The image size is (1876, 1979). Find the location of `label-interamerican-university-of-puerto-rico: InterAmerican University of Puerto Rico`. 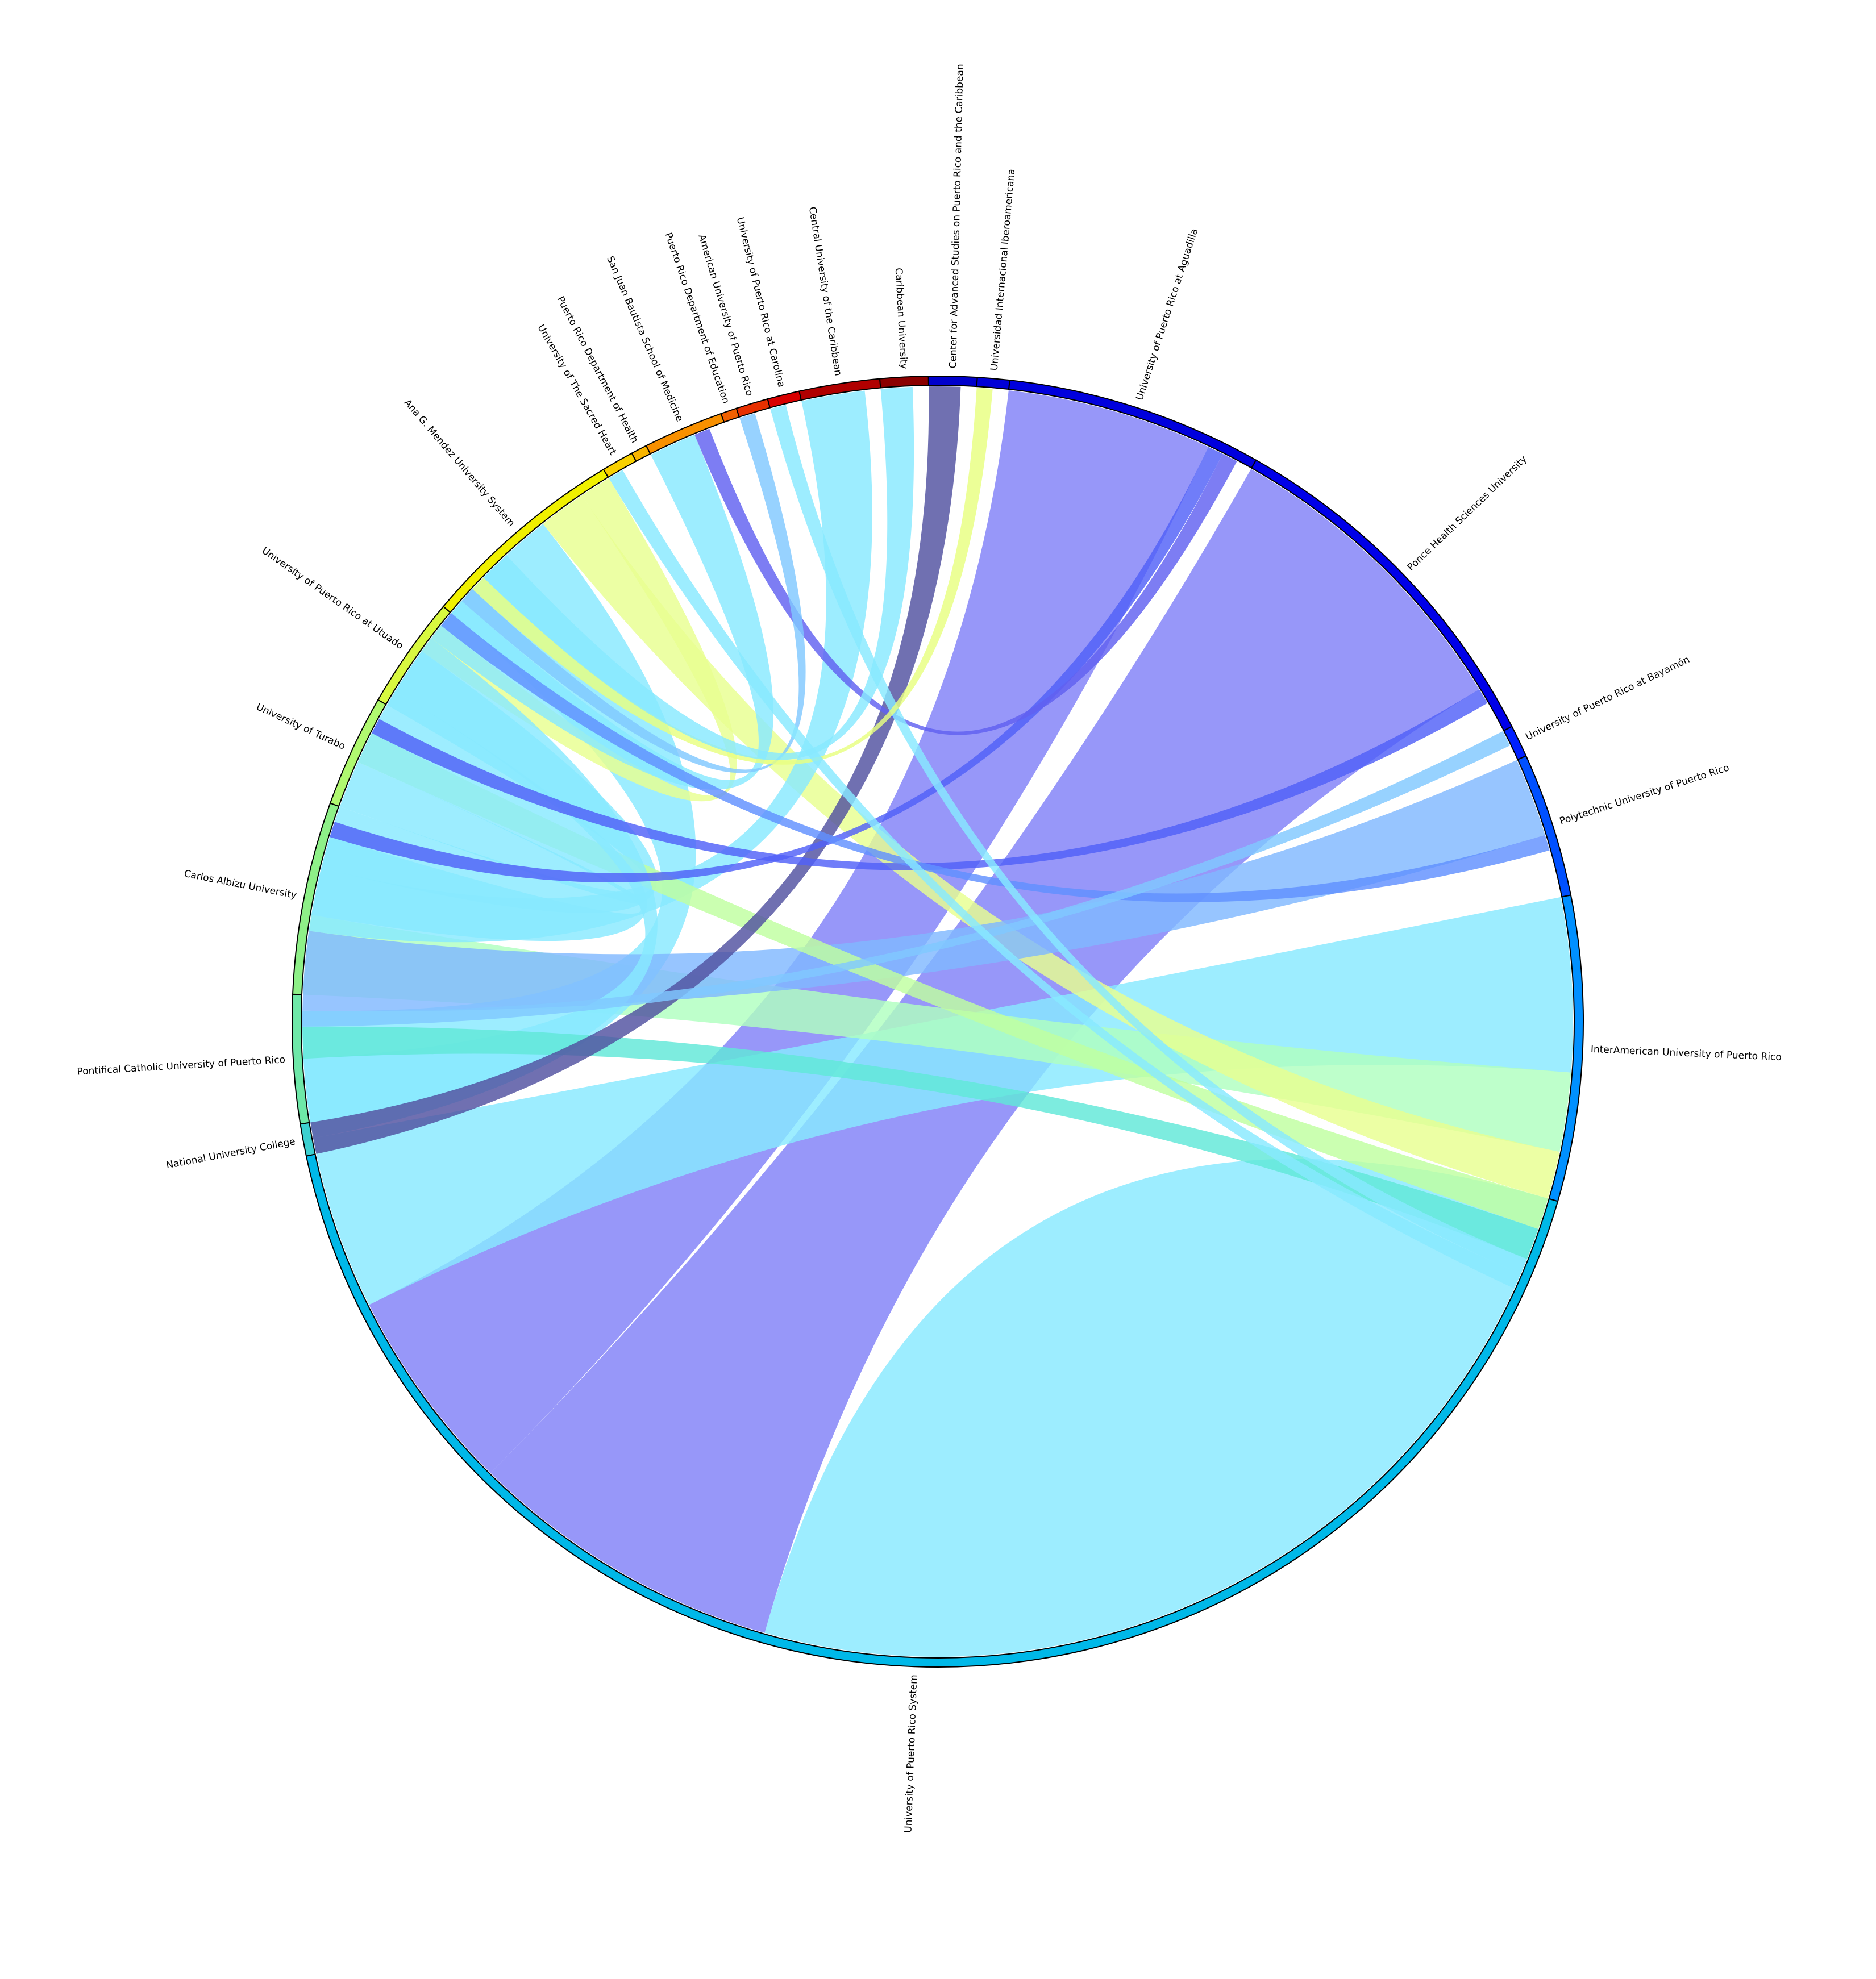

label-interamerican-university-of-puerto-rico: InterAmerican University of Puerto Rico is located at coordinates (1687, 1053).